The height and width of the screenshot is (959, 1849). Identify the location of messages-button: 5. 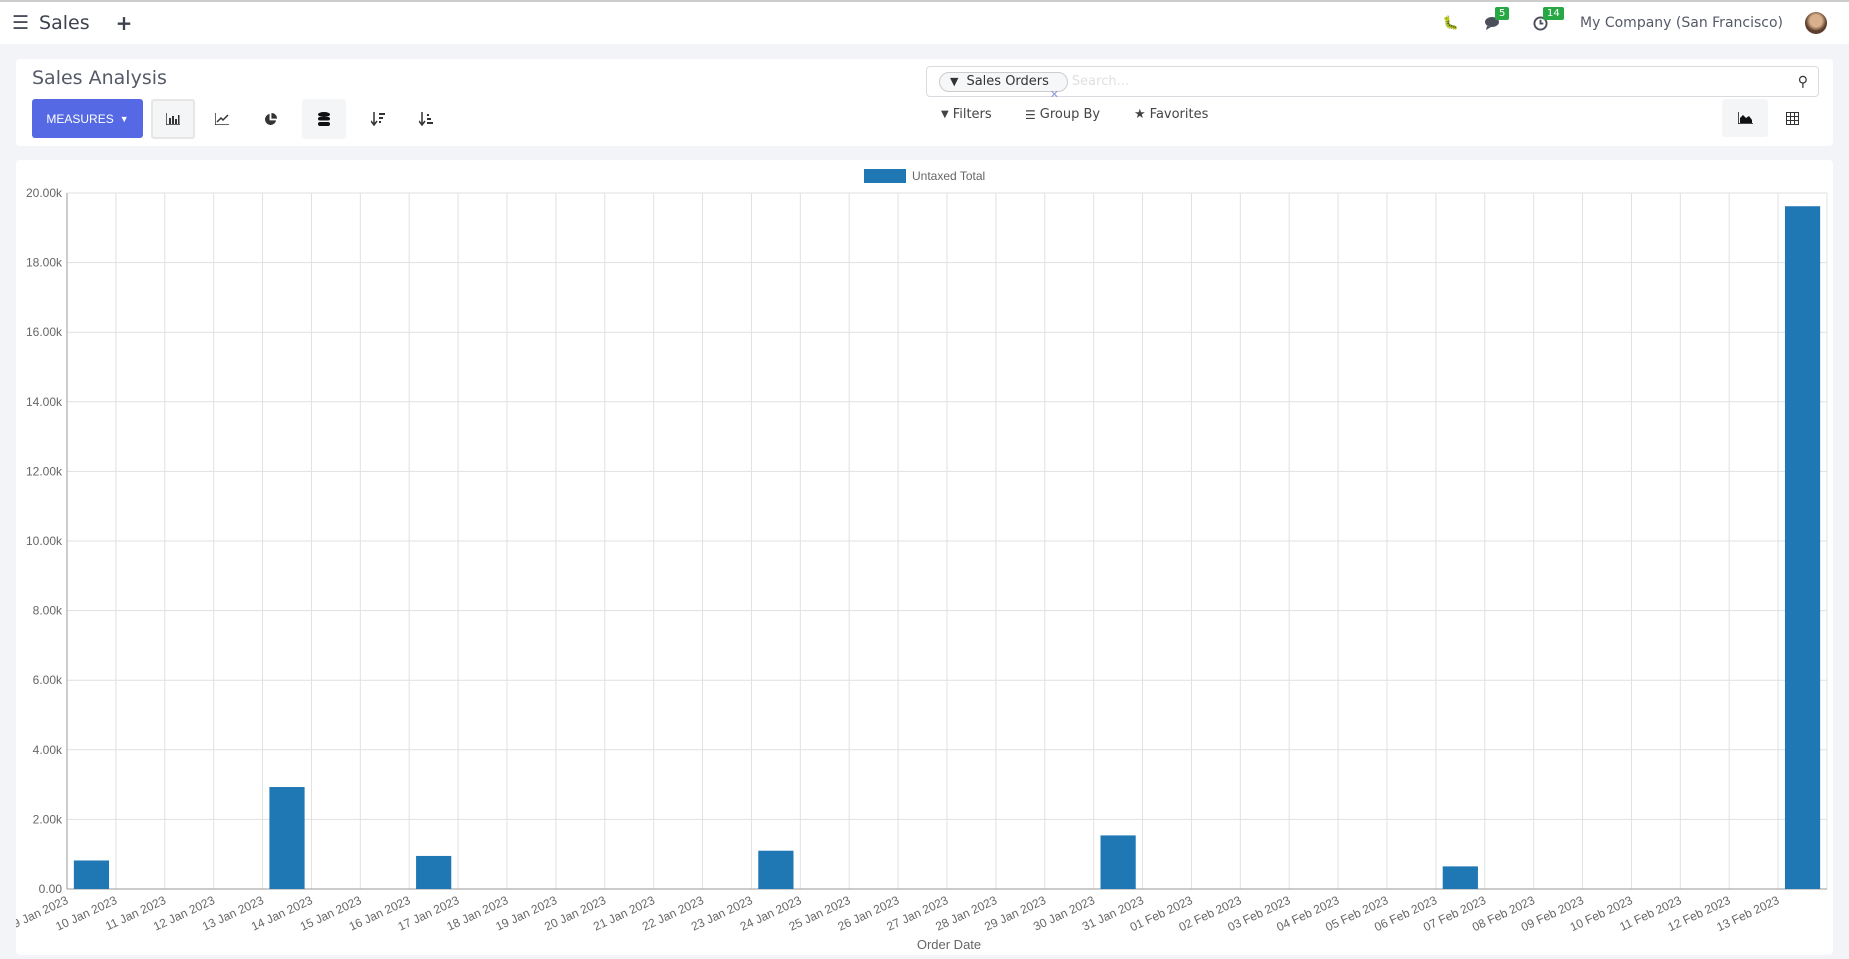
(1497, 18).